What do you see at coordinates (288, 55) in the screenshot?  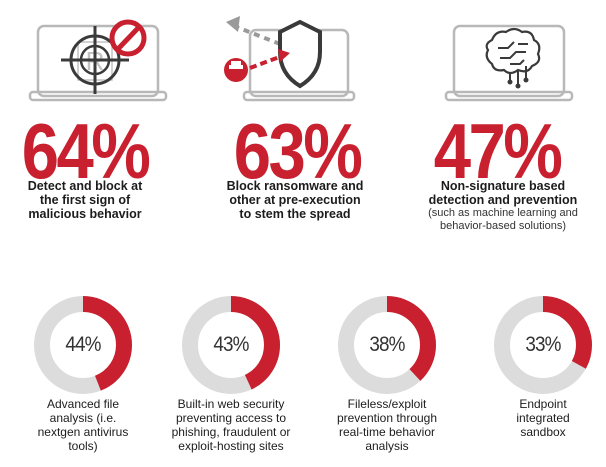 I see `shield-deflect-icon` at bounding box center [288, 55].